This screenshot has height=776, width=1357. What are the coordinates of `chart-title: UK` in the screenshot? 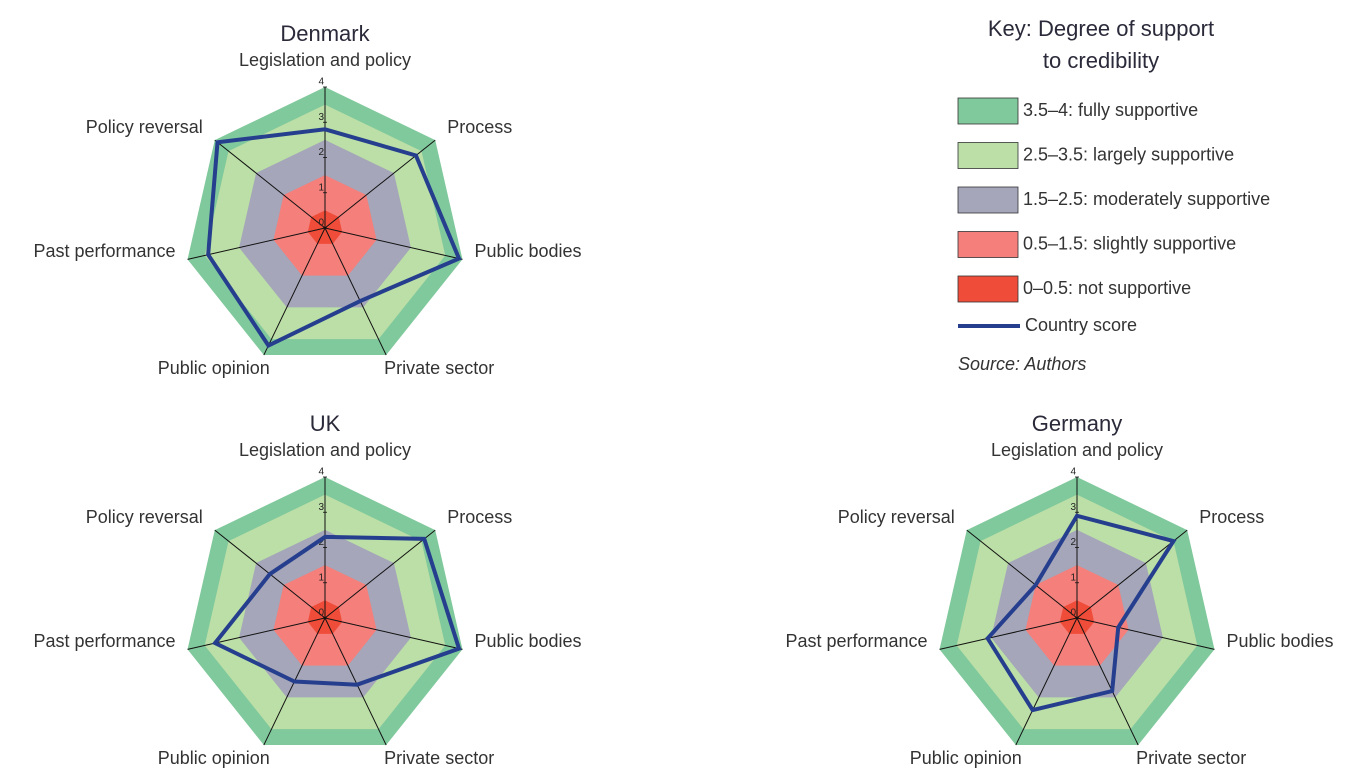 It's located at (325, 423).